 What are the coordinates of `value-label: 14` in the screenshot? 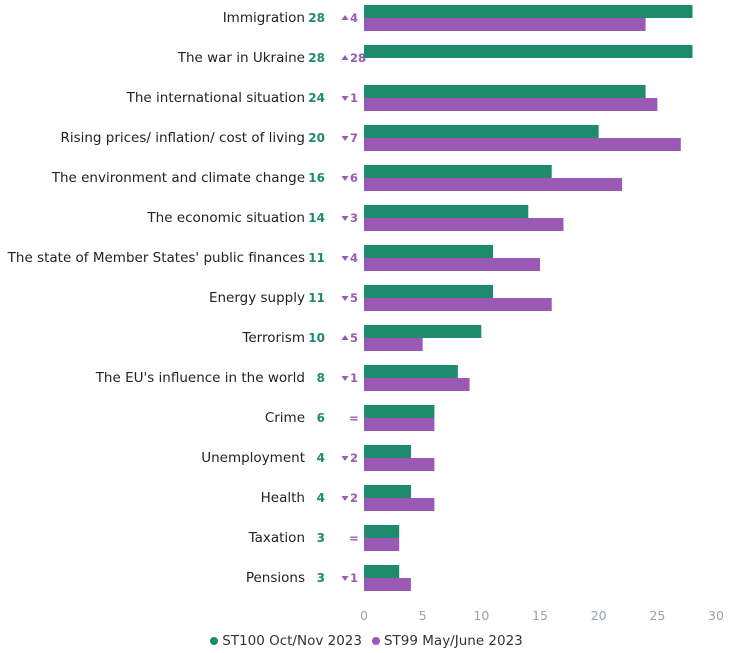 It's located at (316, 218).